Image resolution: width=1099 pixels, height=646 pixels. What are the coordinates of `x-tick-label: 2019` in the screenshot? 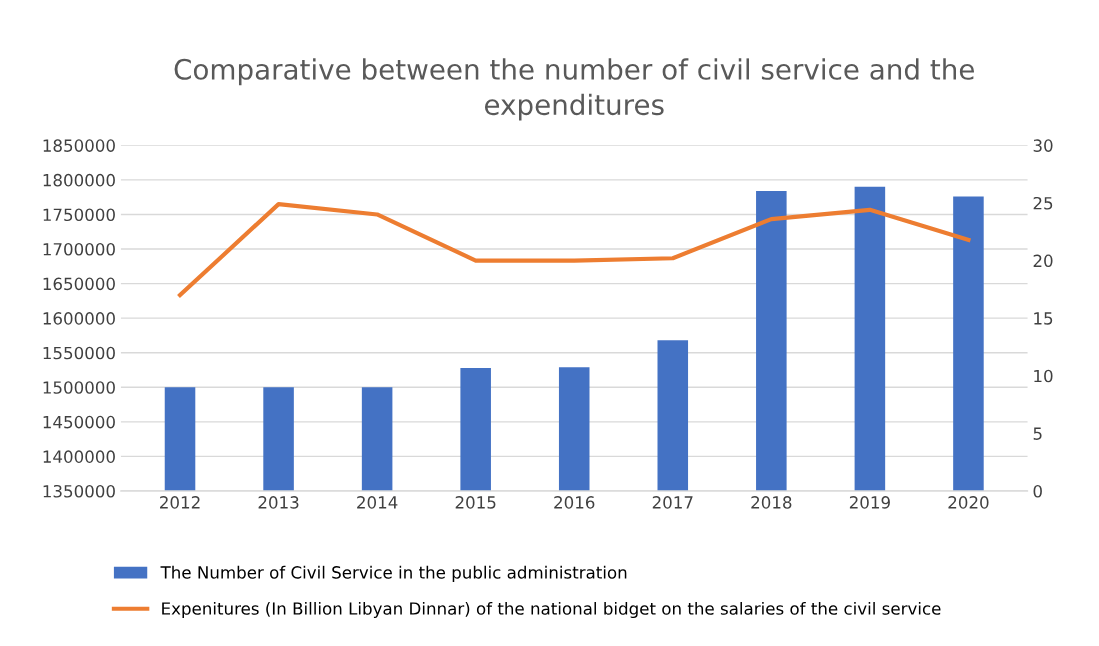 It's located at (869, 502).